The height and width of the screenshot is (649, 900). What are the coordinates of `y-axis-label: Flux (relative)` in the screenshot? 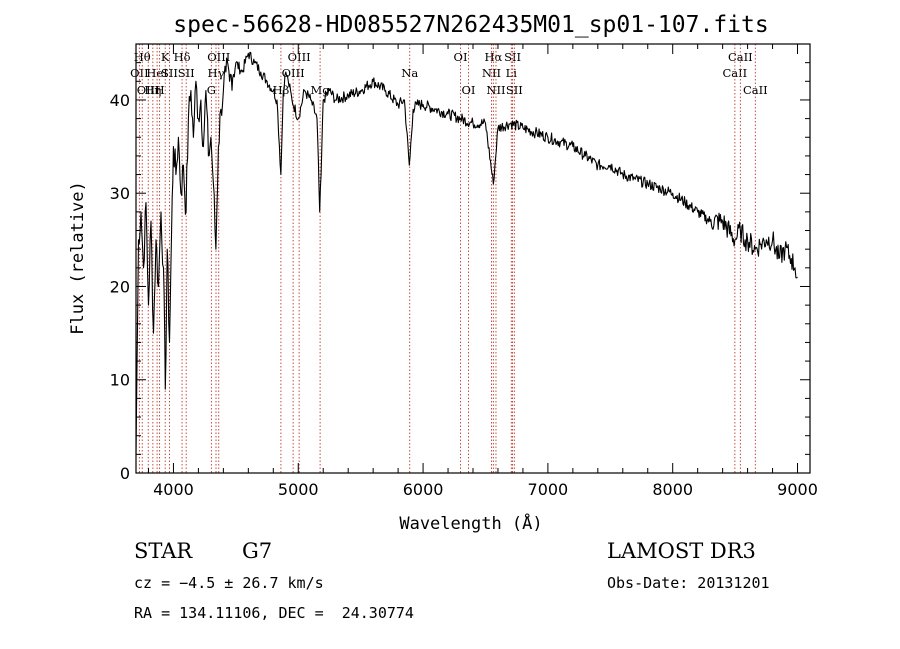 It's located at (78, 258).